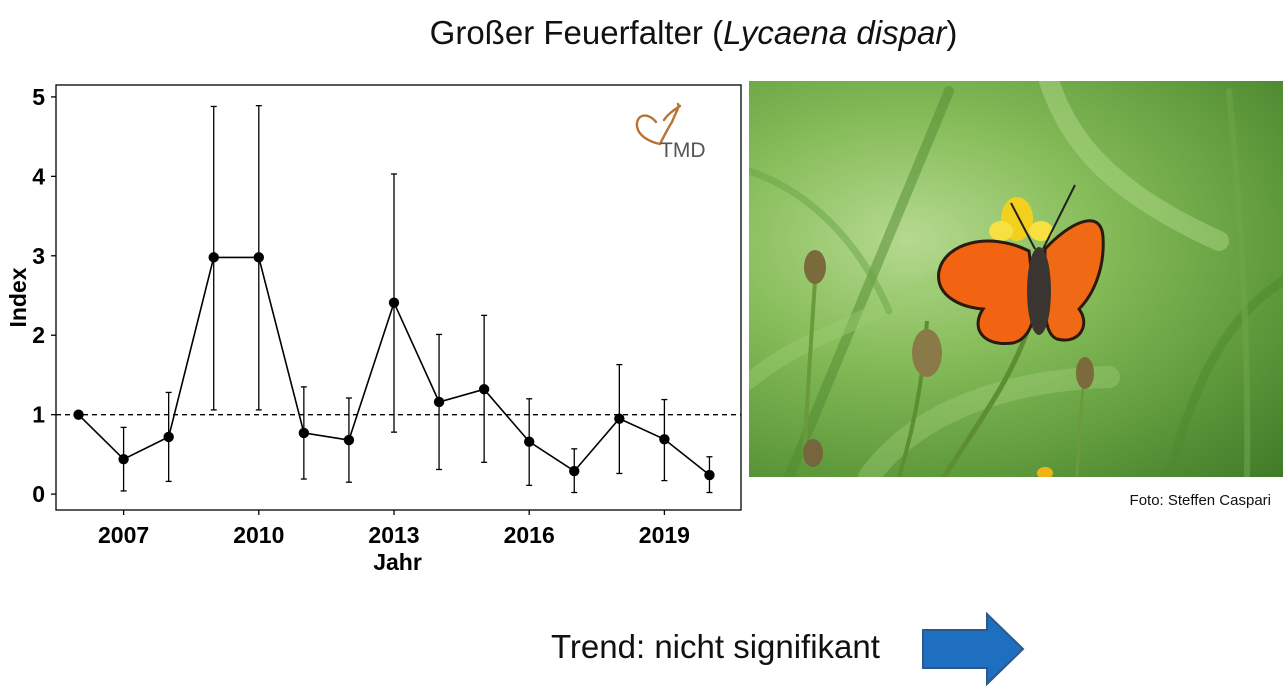  What do you see at coordinates (664, 535) in the screenshot?
I see `x-tick-label: 2019` at bounding box center [664, 535].